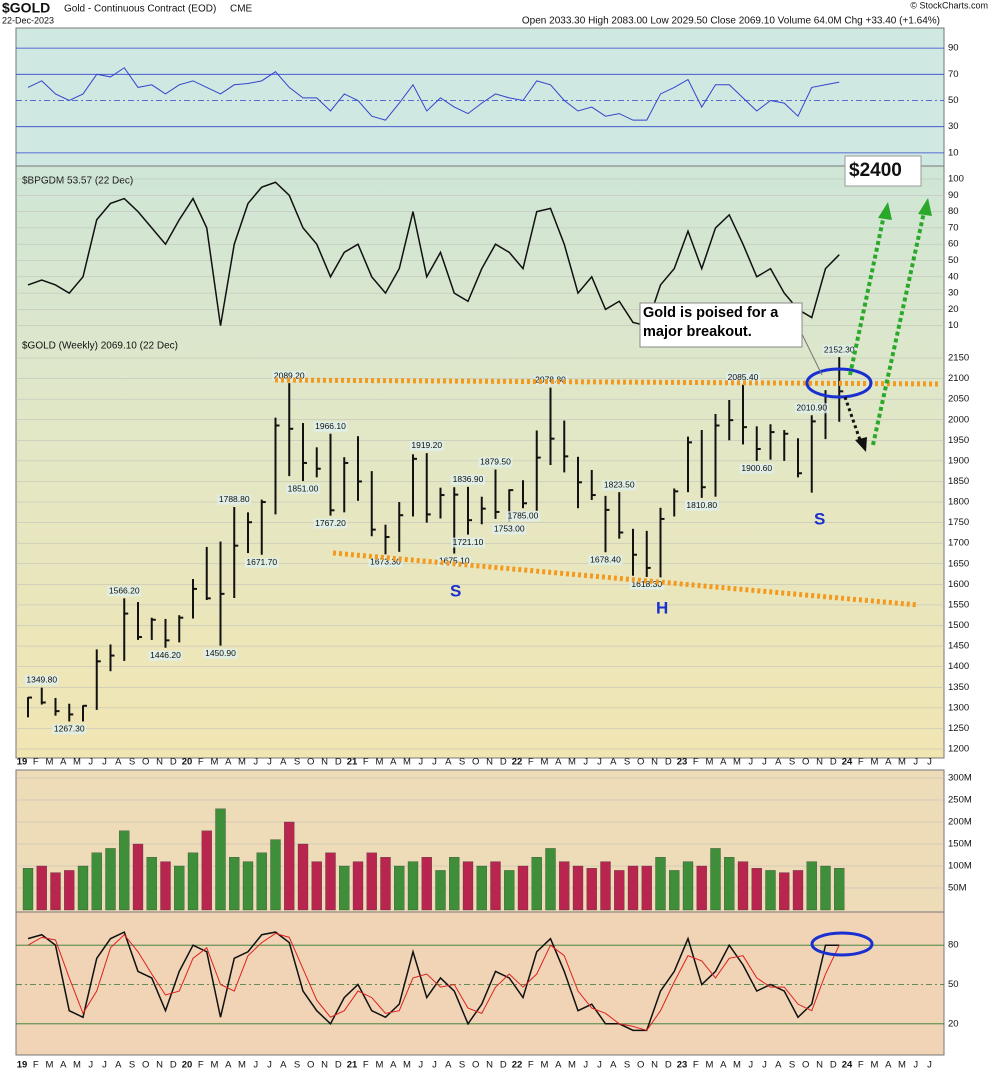  What do you see at coordinates (958, 666) in the screenshot?
I see `y-tick-label: 1400` at bounding box center [958, 666].